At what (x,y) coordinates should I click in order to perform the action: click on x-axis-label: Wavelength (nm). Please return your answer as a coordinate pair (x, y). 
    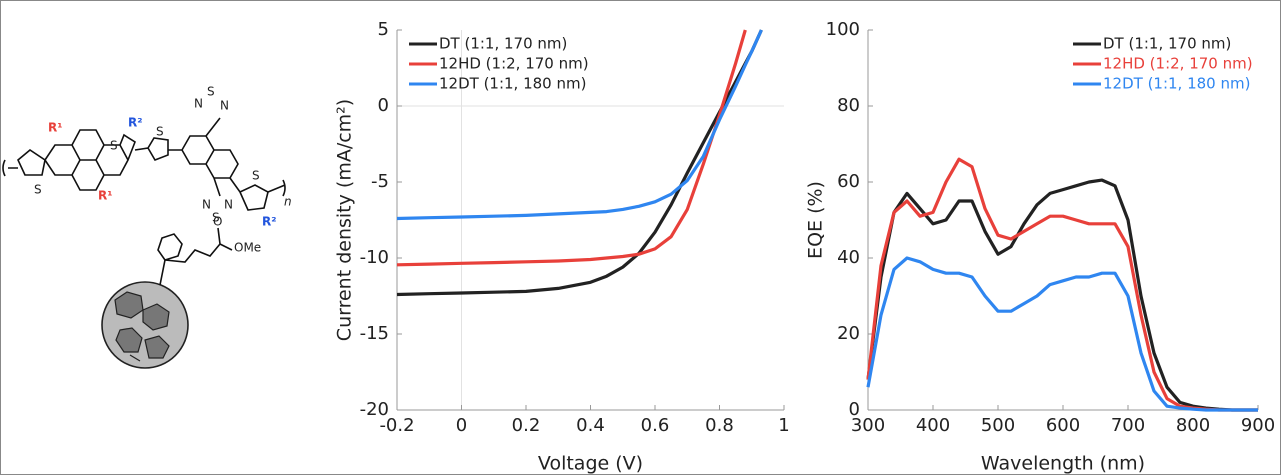
    Looking at the image, I should click on (1063, 464).